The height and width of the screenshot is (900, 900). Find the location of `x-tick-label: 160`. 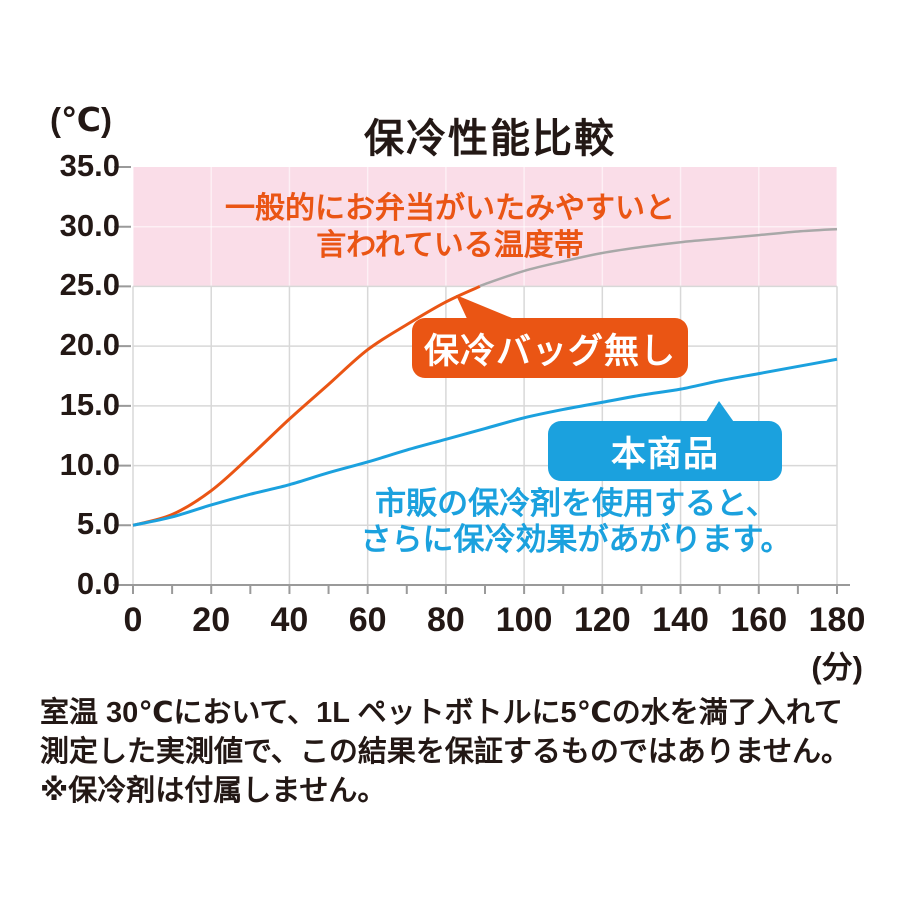

x-tick-label: 160 is located at coordinates (759, 620).